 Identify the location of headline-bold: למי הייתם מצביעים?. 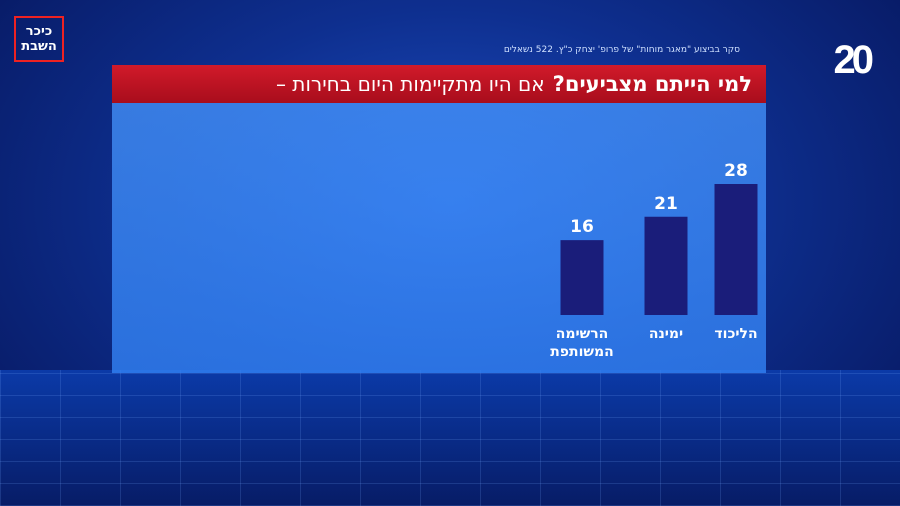
(652, 84).